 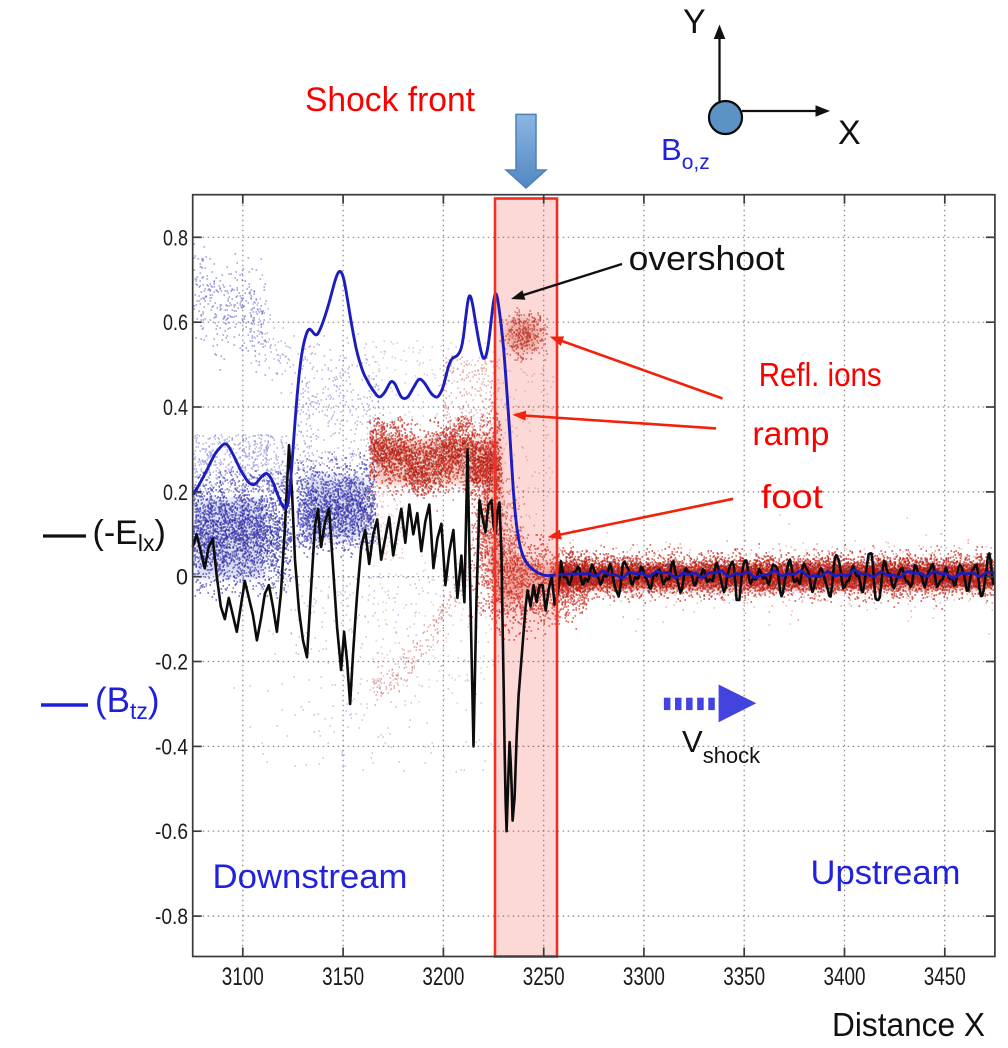 What do you see at coordinates (886, 873) in the screenshot?
I see `svg-text: Upstream` at bounding box center [886, 873].